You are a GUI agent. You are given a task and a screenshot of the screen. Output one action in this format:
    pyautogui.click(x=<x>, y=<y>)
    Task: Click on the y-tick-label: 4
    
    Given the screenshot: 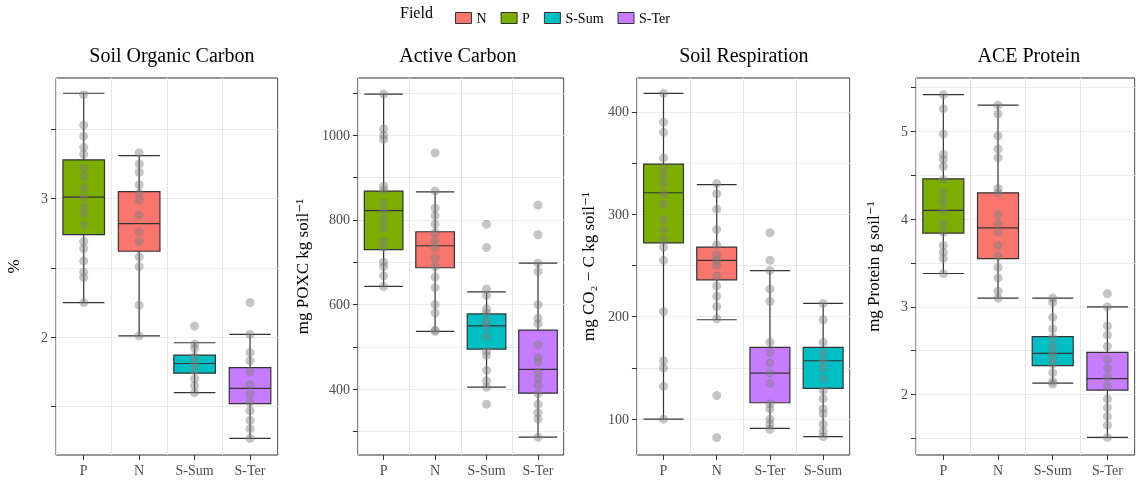 What is the action you would take?
    pyautogui.click(x=905, y=219)
    